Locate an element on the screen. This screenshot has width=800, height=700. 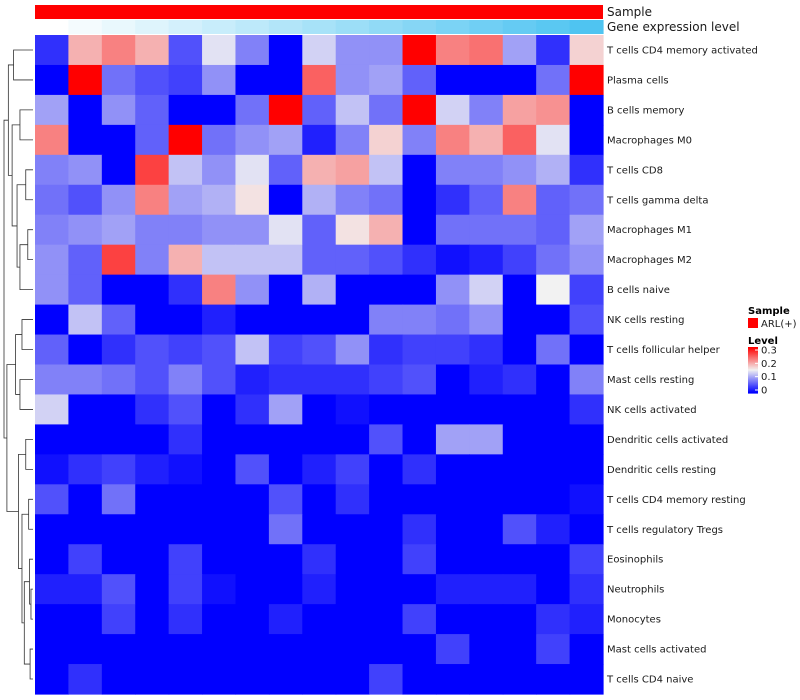
row-label: B cells naive is located at coordinates (638, 290).